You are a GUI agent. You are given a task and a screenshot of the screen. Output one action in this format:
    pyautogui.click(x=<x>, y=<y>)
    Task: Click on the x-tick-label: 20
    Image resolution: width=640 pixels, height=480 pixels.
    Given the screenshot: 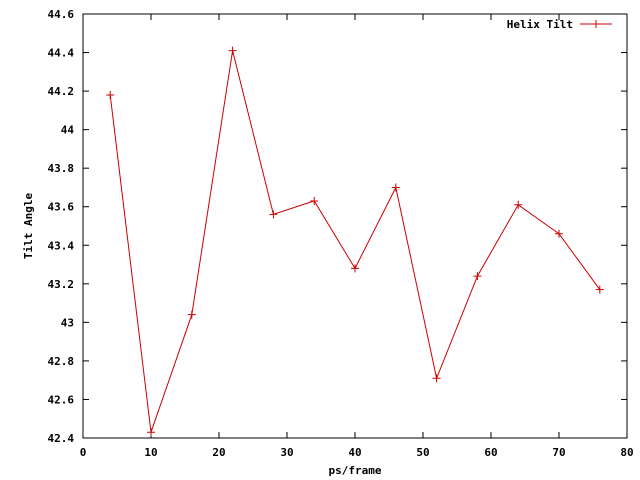 What is the action you would take?
    pyautogui.click(x=218, y=452)
    